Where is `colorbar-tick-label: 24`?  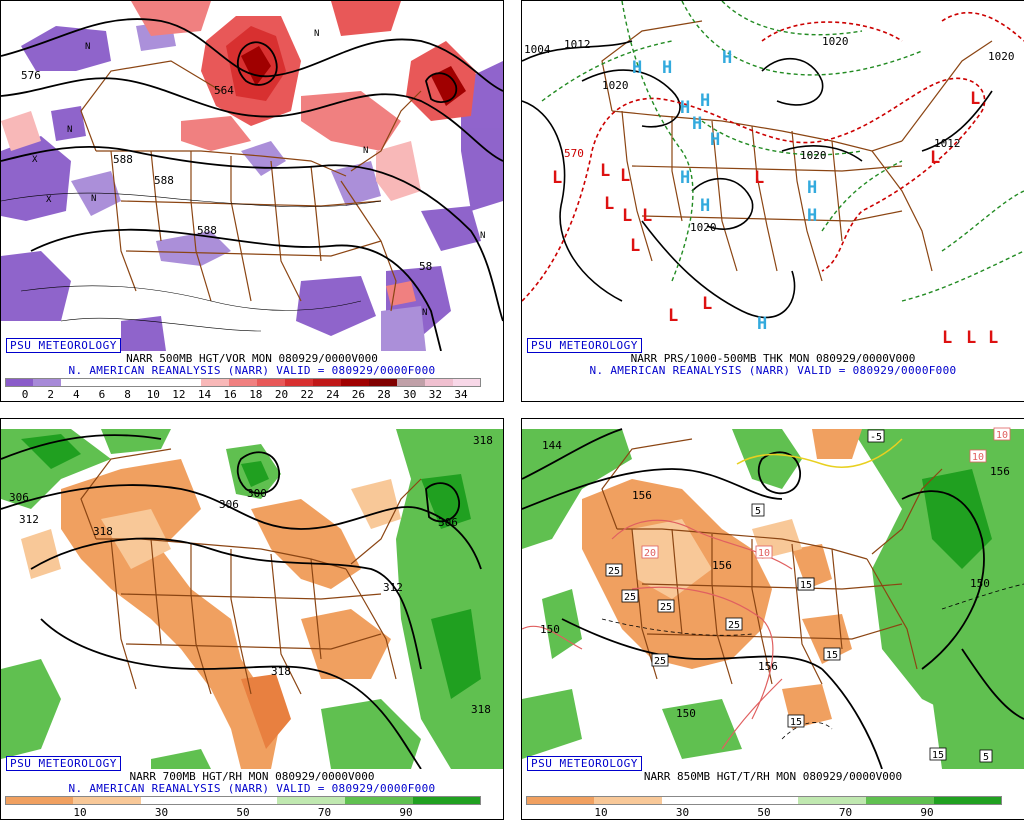
colorbar-tick-label: 24 is located at coordinates (333, 394).